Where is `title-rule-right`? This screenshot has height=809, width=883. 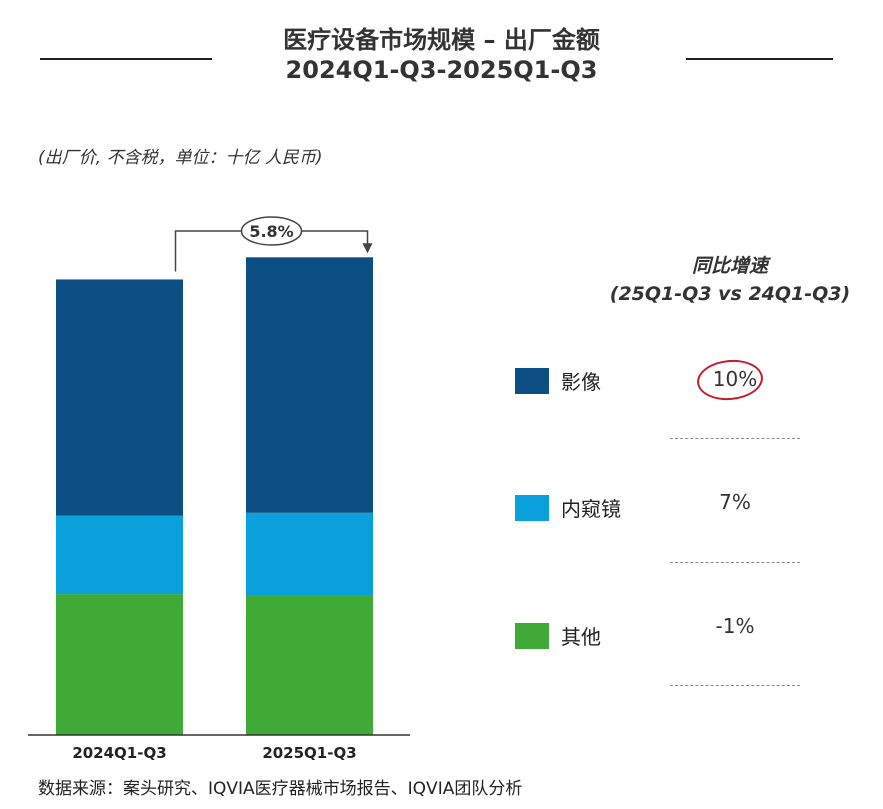 title-rule-right is located at coordinates (759, 59).